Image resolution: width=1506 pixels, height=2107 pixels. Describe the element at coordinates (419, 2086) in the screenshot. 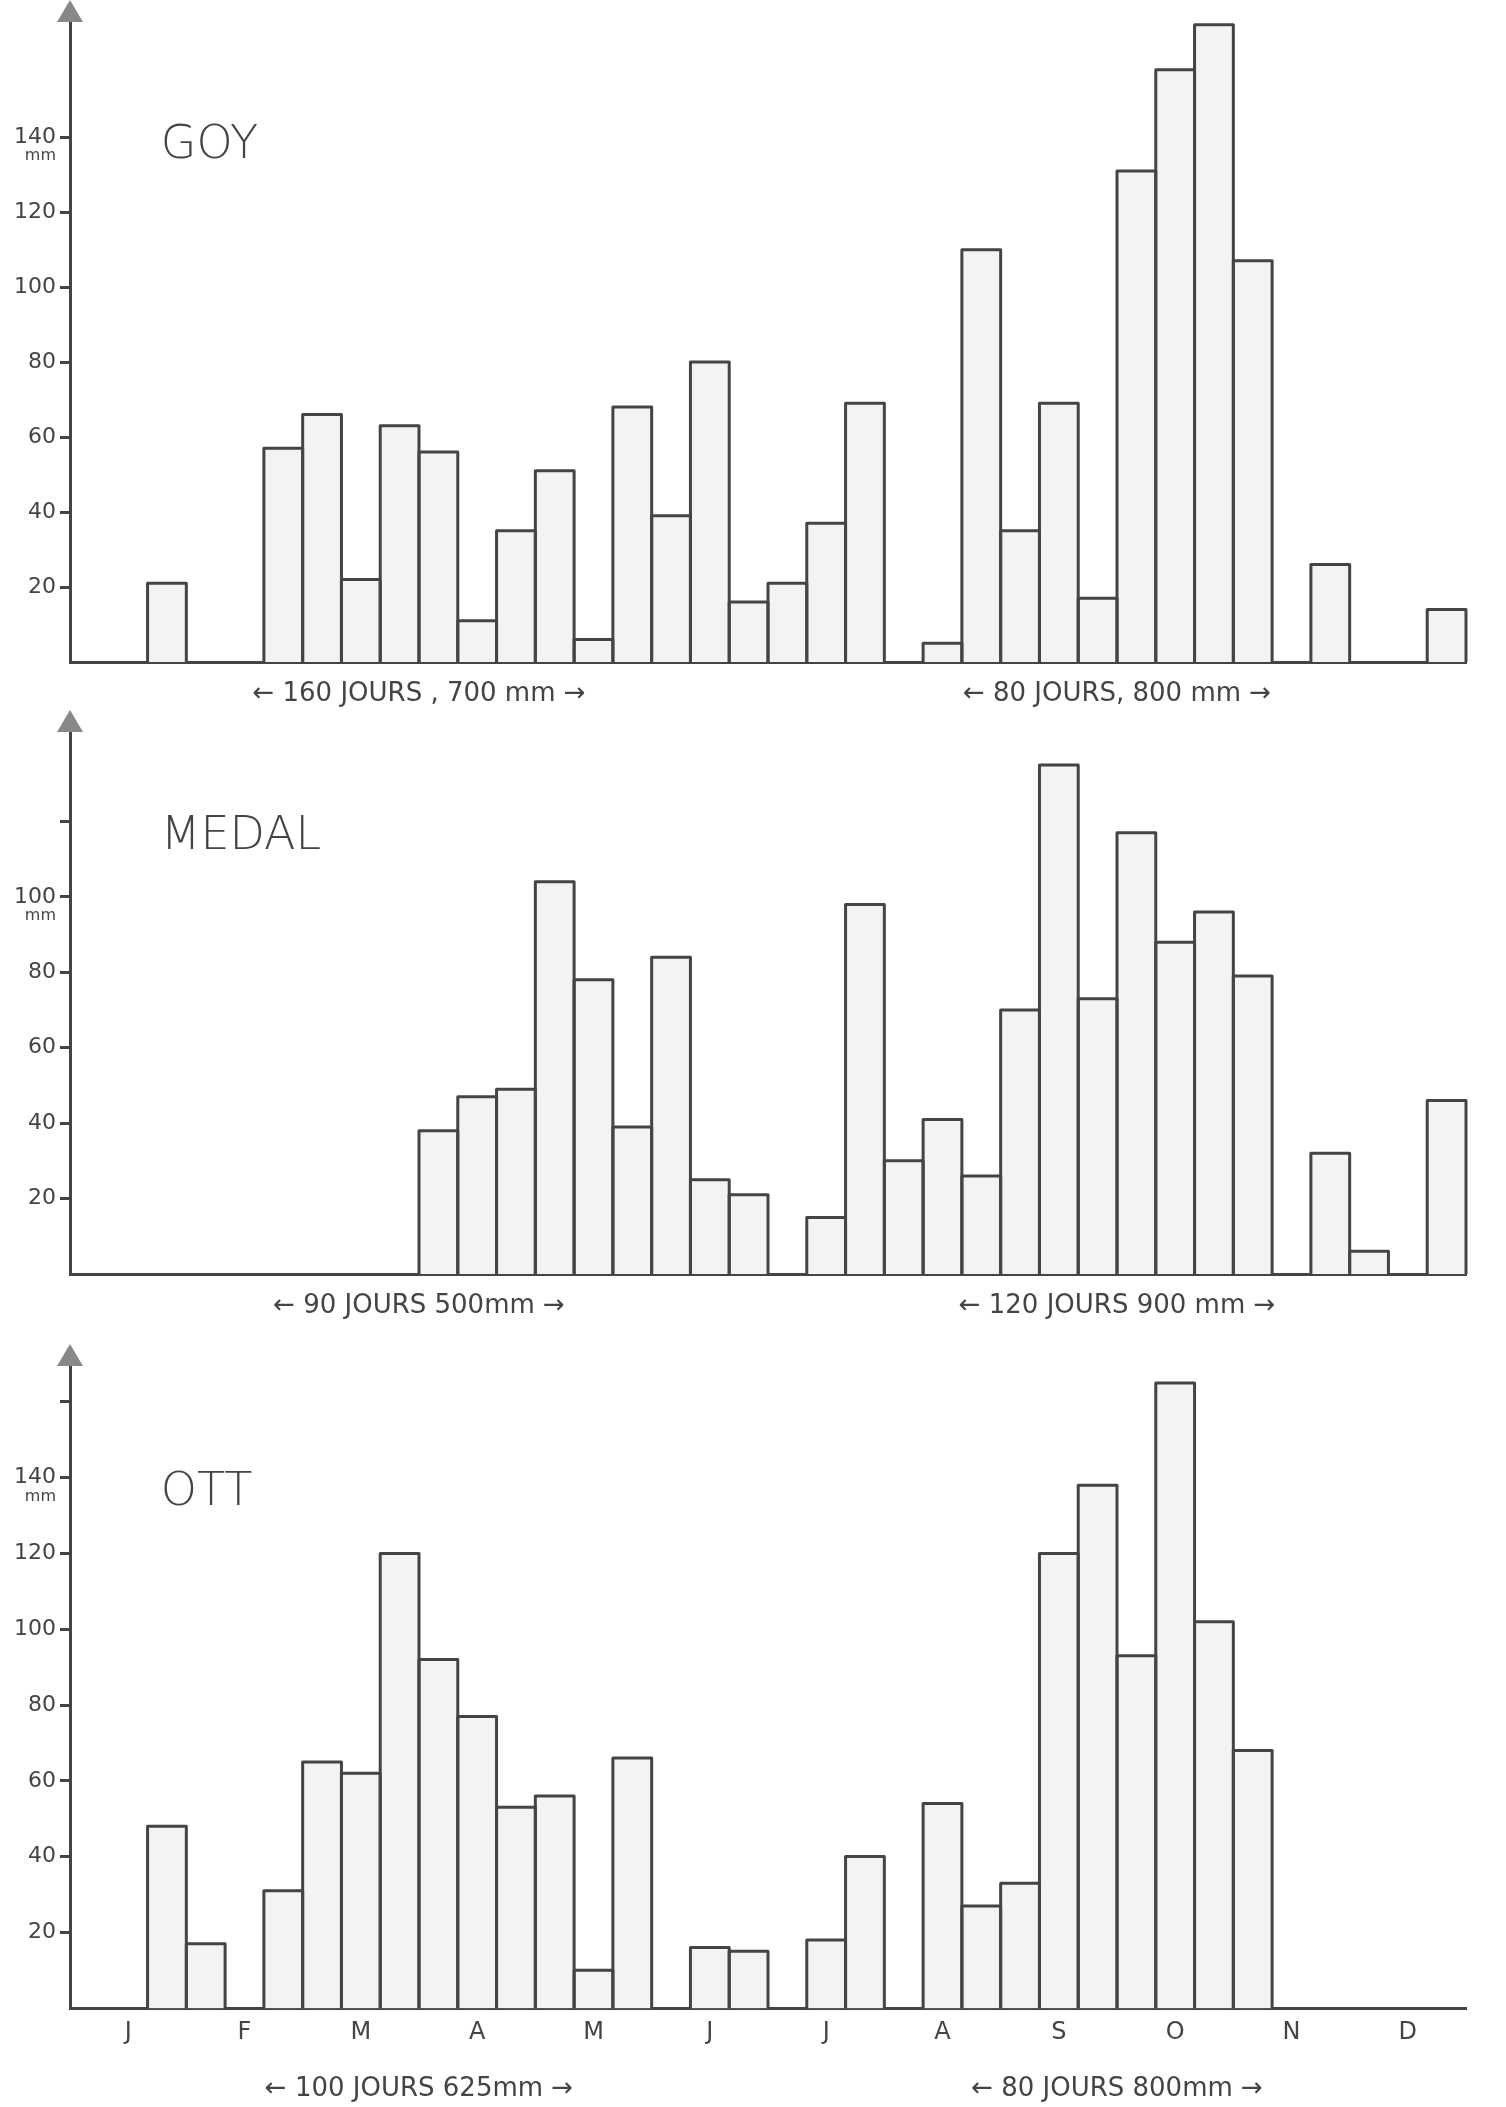

I see `text: ← 100 JOURS 625mm →` at that location.